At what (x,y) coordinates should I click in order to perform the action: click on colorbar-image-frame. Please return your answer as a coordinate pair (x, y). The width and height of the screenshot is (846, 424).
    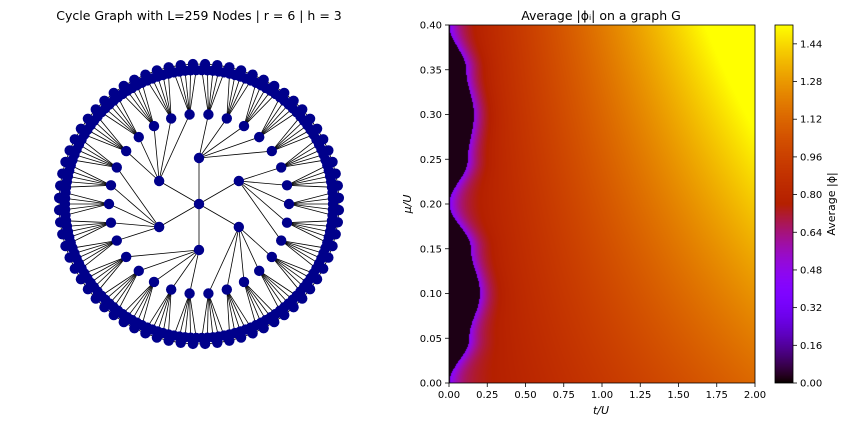
    Looking at the image, I should click on (784, 204).